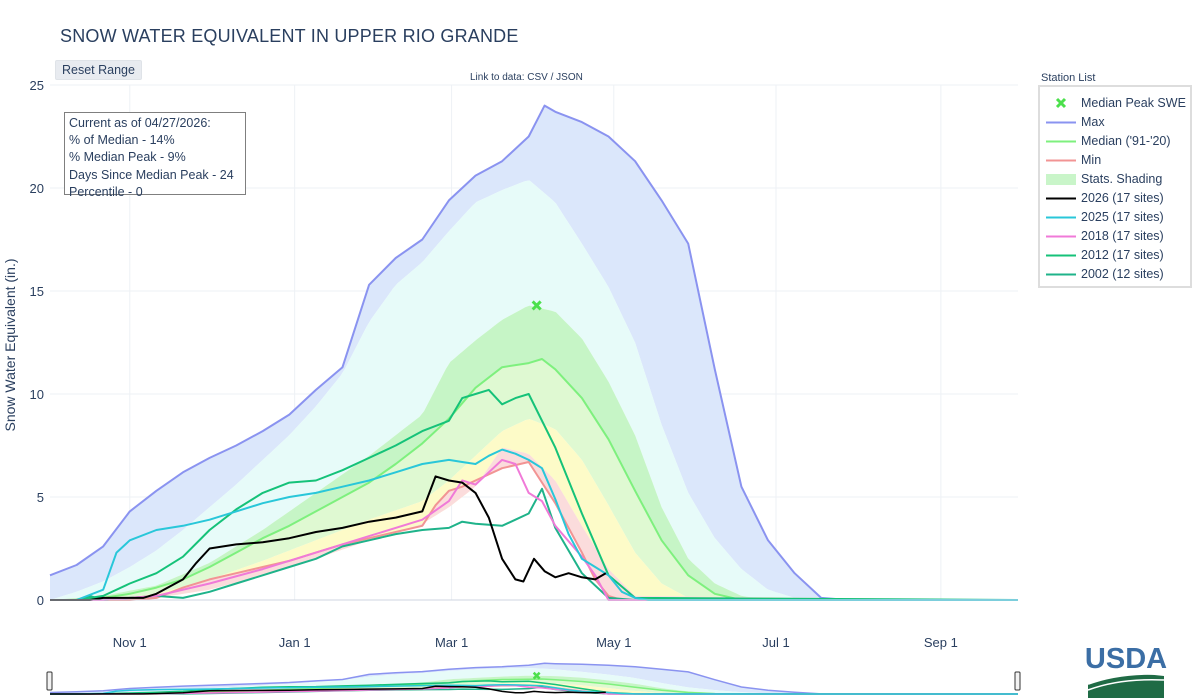 The height and width of the screenshot is (700, 1200). I want to click on x-tick-label: Sep 1, so click(941, 642).